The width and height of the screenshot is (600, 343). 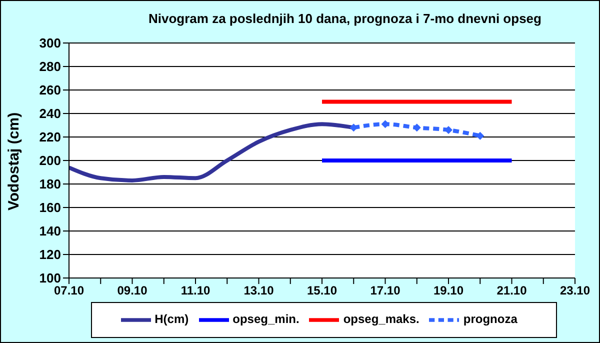 What do you see at coordinates (50, 137) in the screenshot?
I see `y-tick-label: 220` at bounding box center [50, 137].